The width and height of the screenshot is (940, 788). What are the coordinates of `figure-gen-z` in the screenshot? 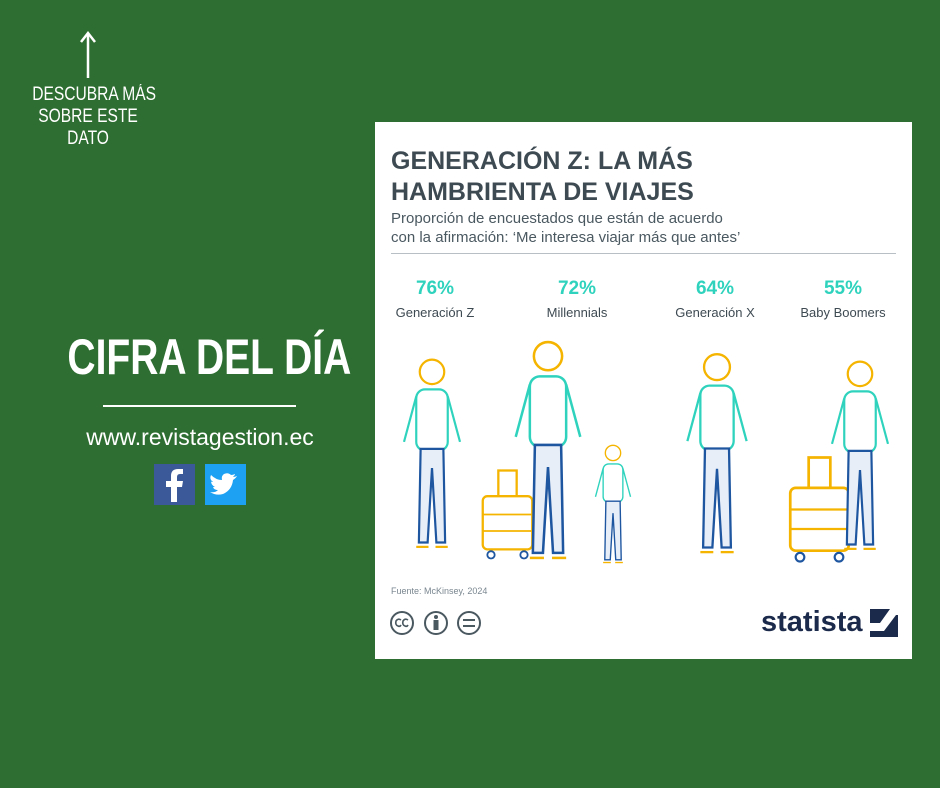 It's located at (432, 453).